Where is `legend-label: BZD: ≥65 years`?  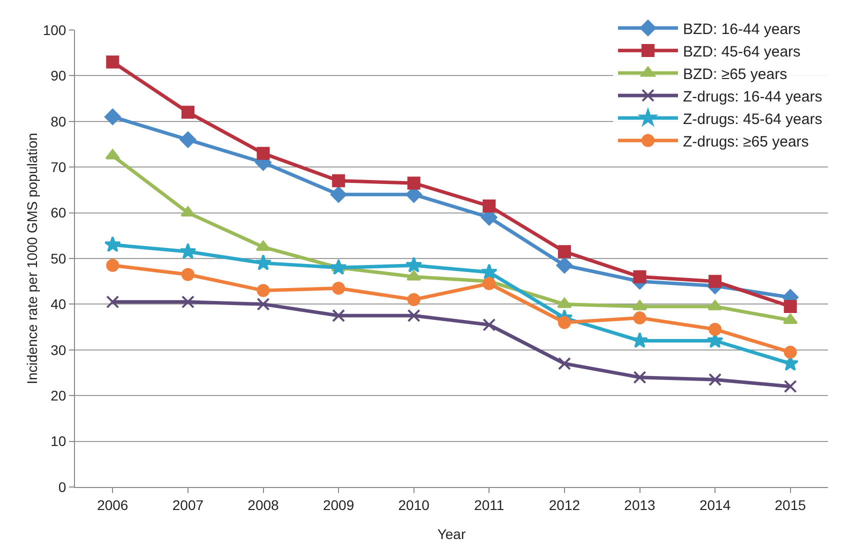
legend-label: BZD: ≥65 years is located at coordinates (735, 74).